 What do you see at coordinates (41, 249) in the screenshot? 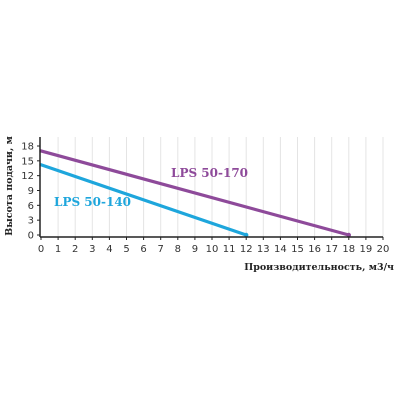
I see `x-tick-label-0: 0` at bounding box center [41, 249].